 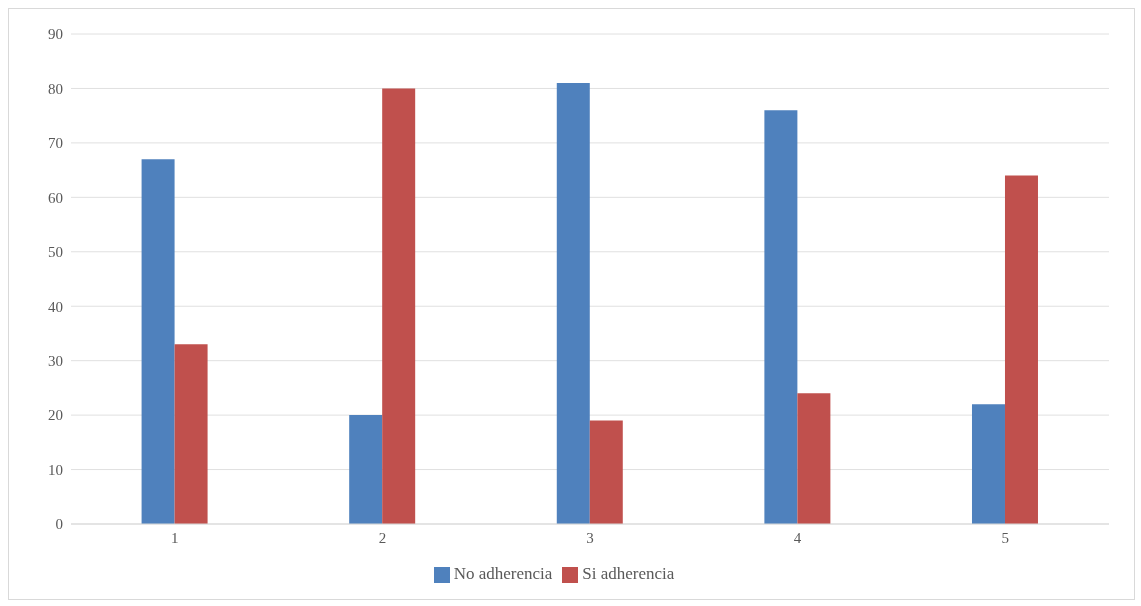 What do you see at coordinates (55, 306) in the screenshot?
I see `y-tick-label: 40` at bounding box center [55, 306].